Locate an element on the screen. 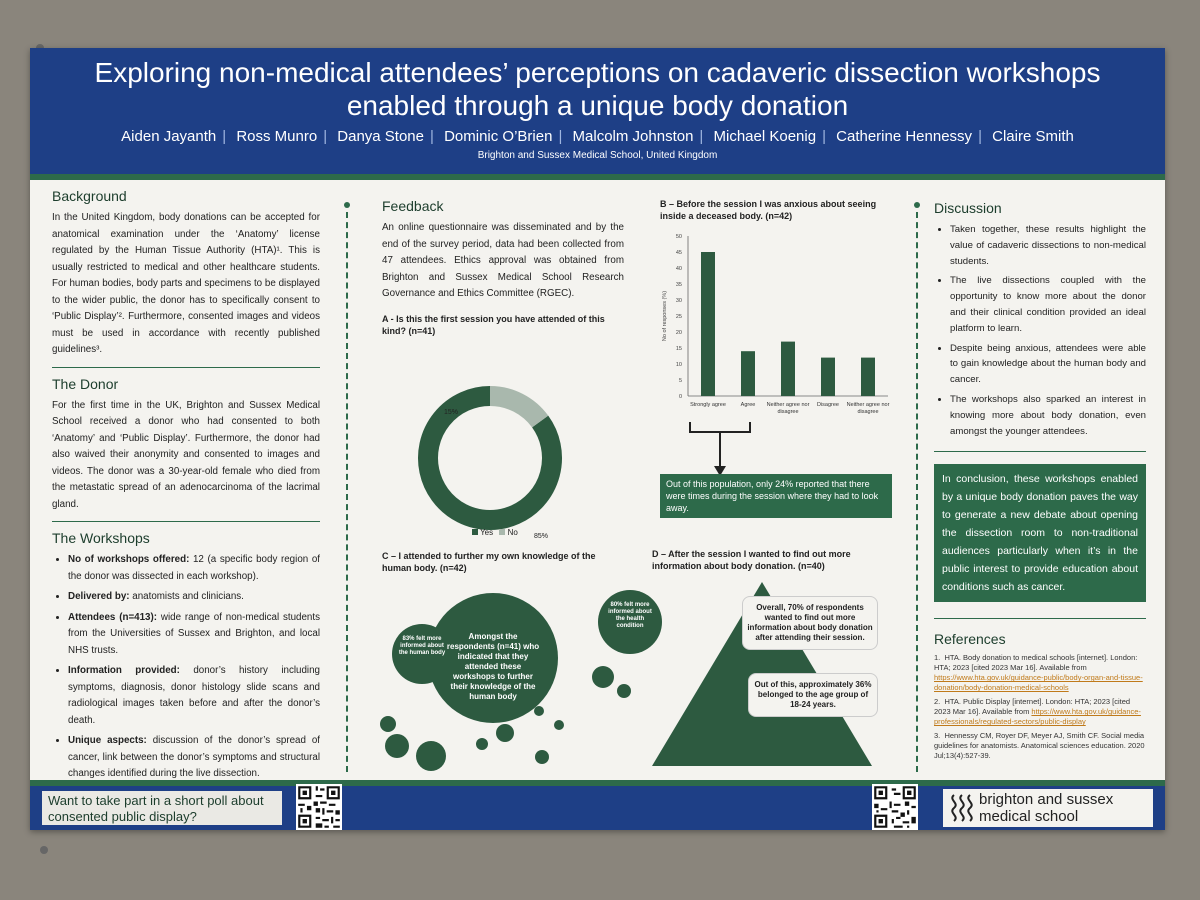 This screenshot has width=1200, height=900. chart-a-donut: 85% 15% is located at coordinates (490, 463).